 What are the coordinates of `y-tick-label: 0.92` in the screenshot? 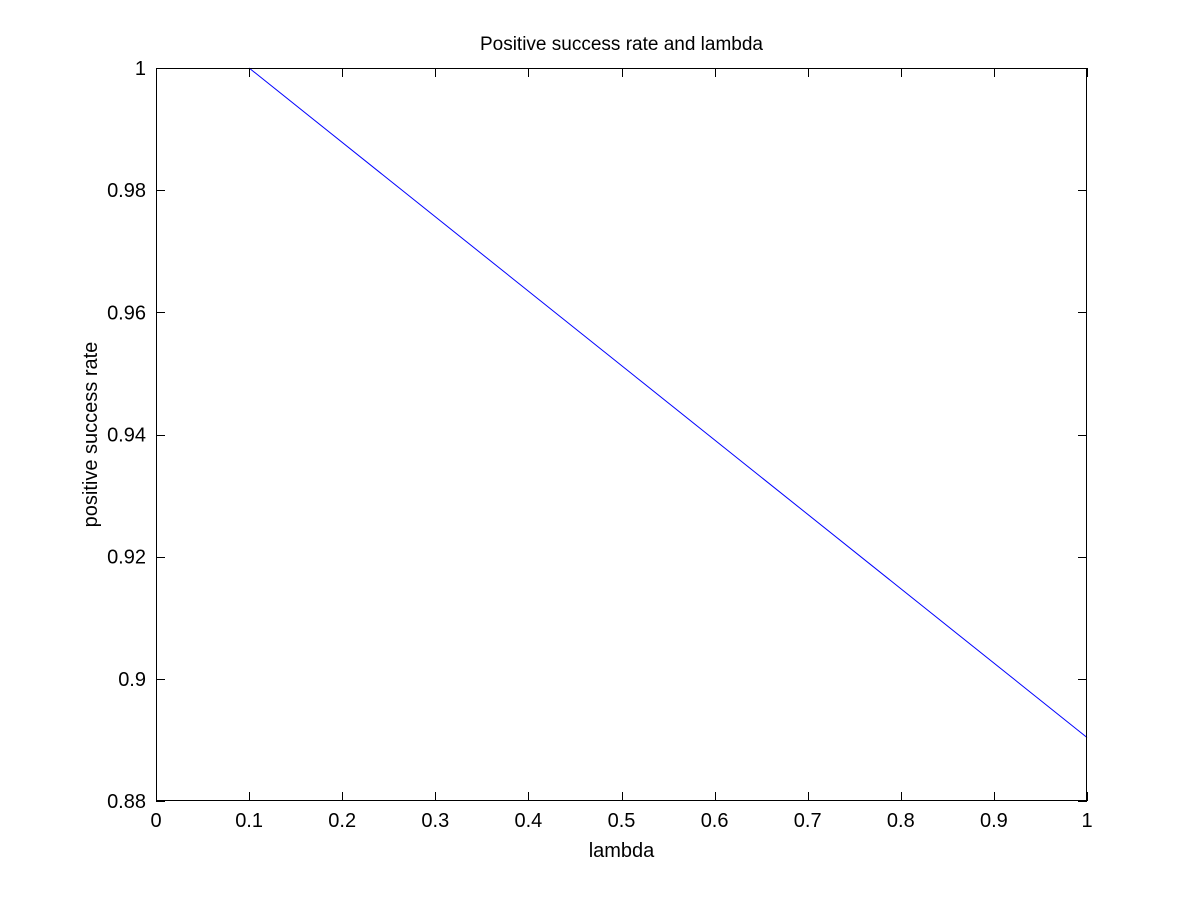 It's located at (126, 558).